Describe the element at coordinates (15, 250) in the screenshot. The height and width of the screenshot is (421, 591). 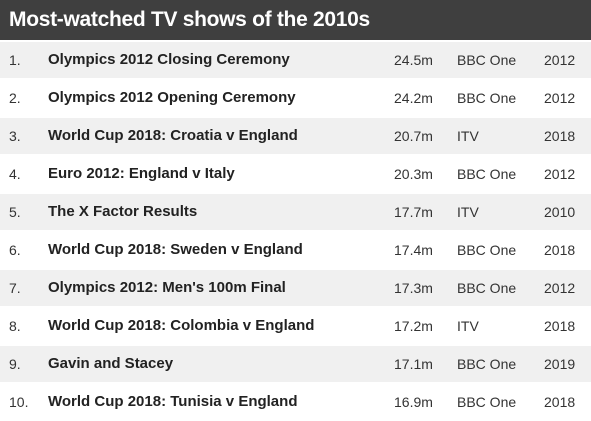
I see `rank: 6.` at that location.